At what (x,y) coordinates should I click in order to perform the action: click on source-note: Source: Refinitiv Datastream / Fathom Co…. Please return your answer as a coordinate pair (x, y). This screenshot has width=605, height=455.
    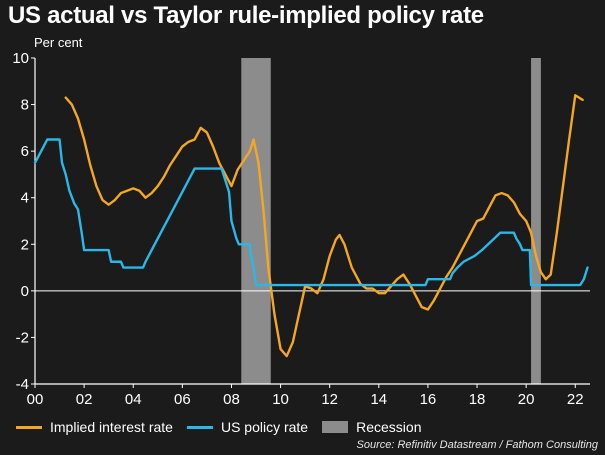
    Looking at the image, I should click on (477, 445).